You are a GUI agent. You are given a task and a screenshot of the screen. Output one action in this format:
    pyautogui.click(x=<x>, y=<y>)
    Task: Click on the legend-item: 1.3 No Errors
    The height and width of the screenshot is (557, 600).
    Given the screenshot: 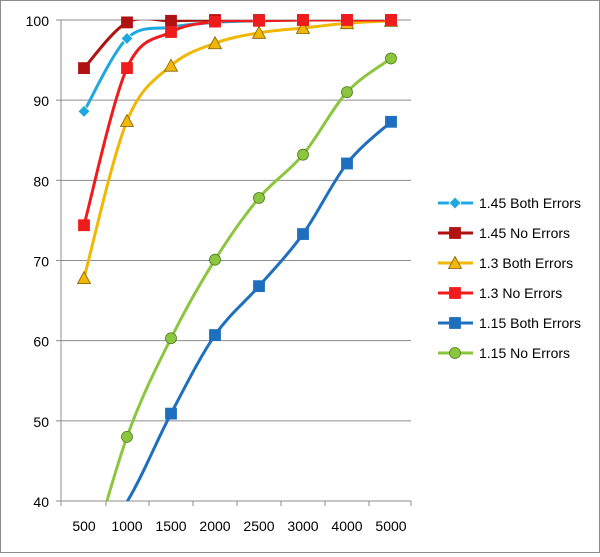 What is the action you would take?
    pyautogui.click(x=500, y=293)
    